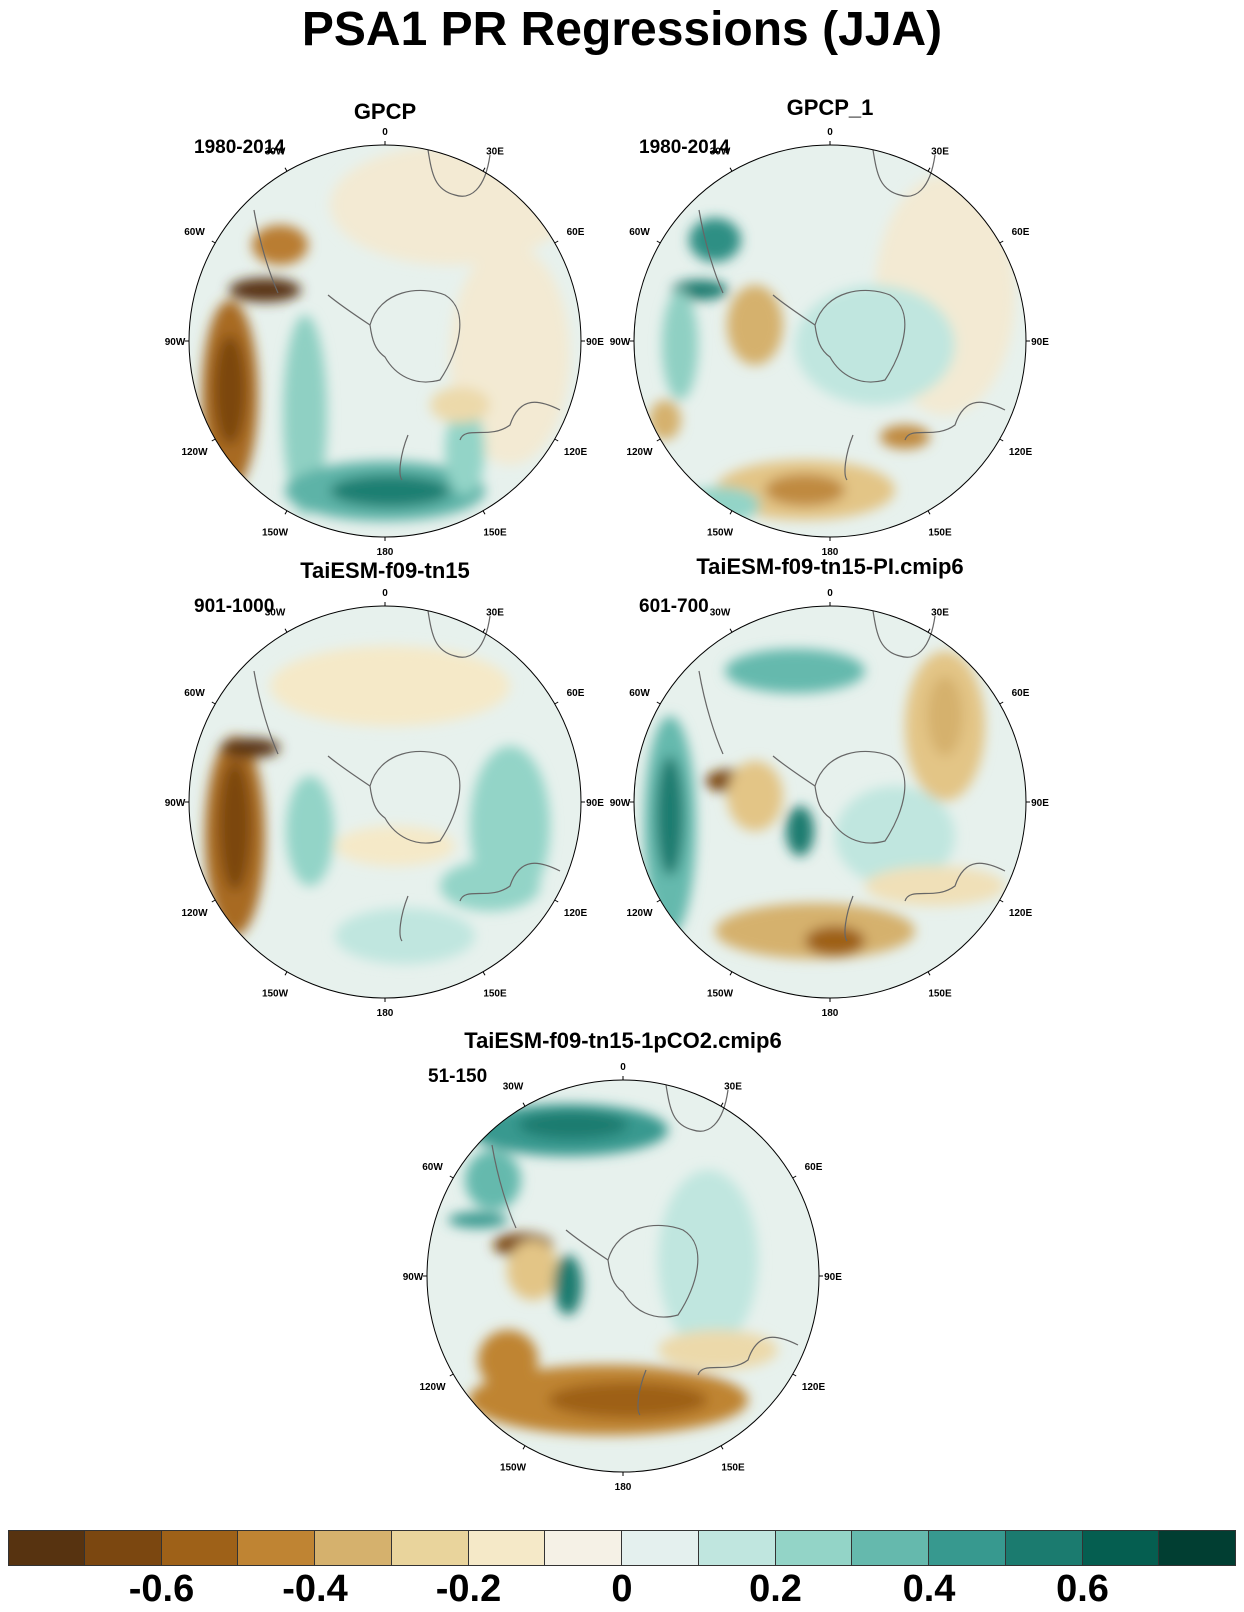 Image resolution: width=1244 pixels, height=1612 pixels. I want to click on colorbar-tick-label: 0.4, so click(929, 1589).